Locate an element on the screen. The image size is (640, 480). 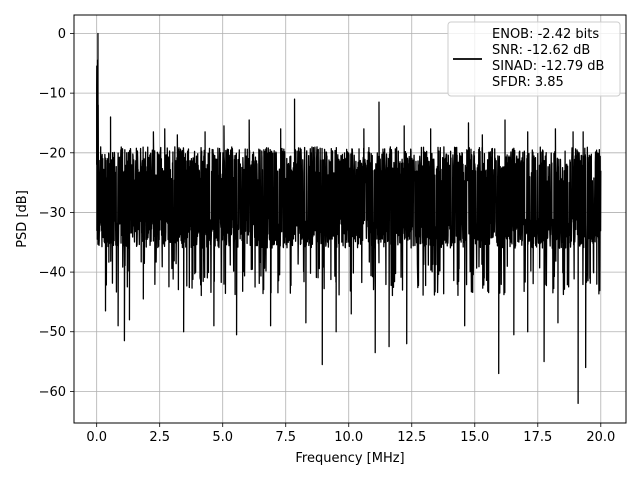
x-tick-label: 15.0 is located at coordinates (474, 437).